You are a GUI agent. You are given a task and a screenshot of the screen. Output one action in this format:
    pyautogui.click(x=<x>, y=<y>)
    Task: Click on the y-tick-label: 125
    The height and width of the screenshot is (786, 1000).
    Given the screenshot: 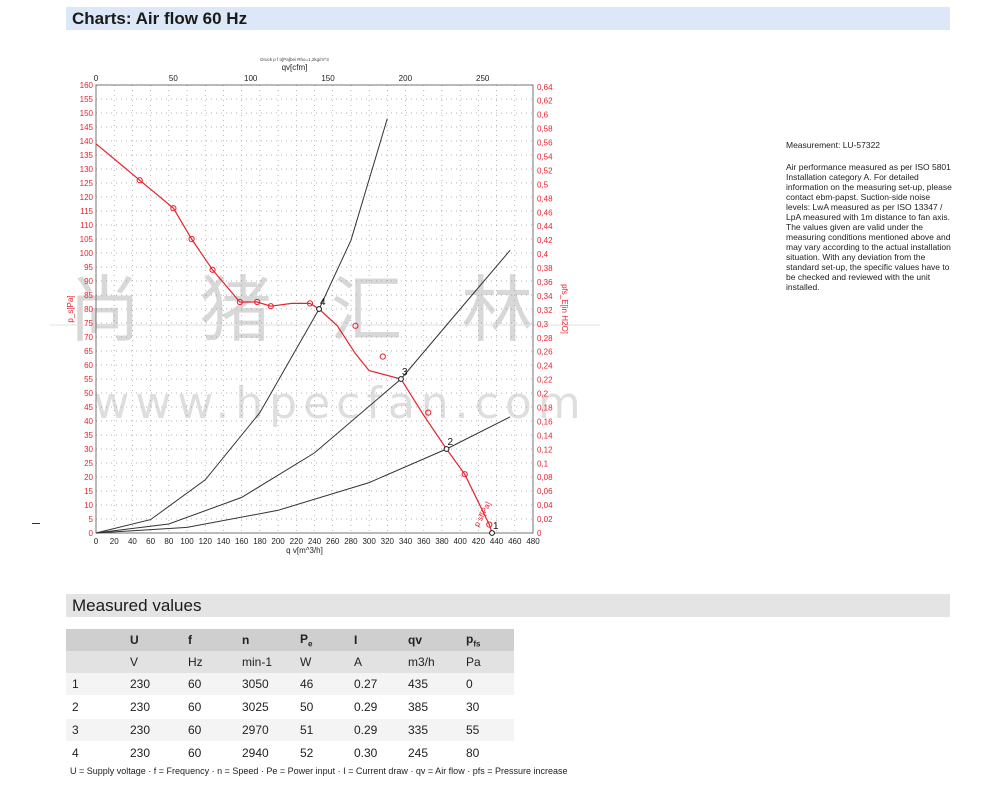 What is the action you would take?
    pyautogui.click(x=87, y=183)
    